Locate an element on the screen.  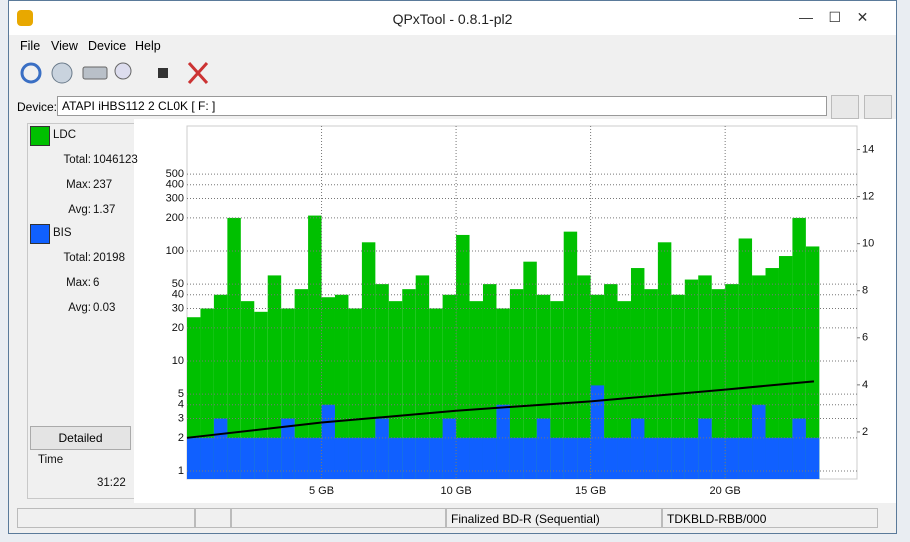
stat-value: 20198 is located at coordinates (109, 258).